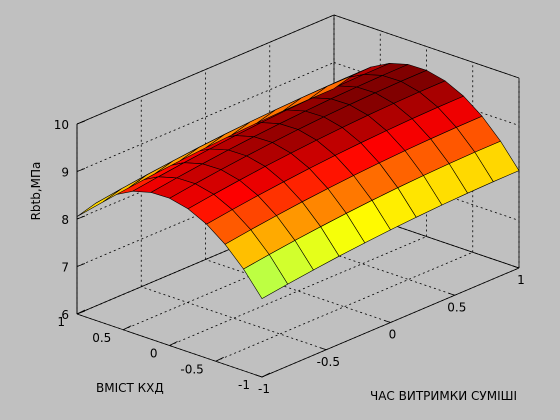  I want to click on x-axis-label: ЧАС ВИТРИМКИ СУМІШІ, so click(443, 396).